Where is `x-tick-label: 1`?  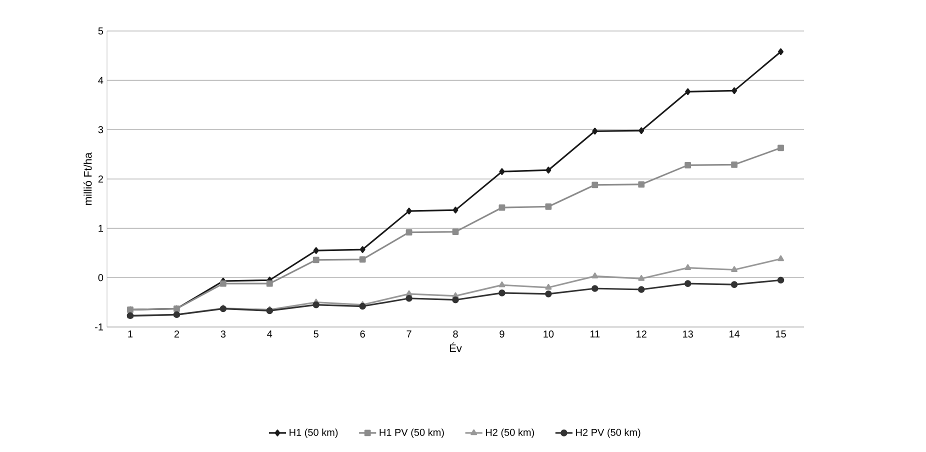 x-tick-label: 1 is located at coordinates (130, 334).